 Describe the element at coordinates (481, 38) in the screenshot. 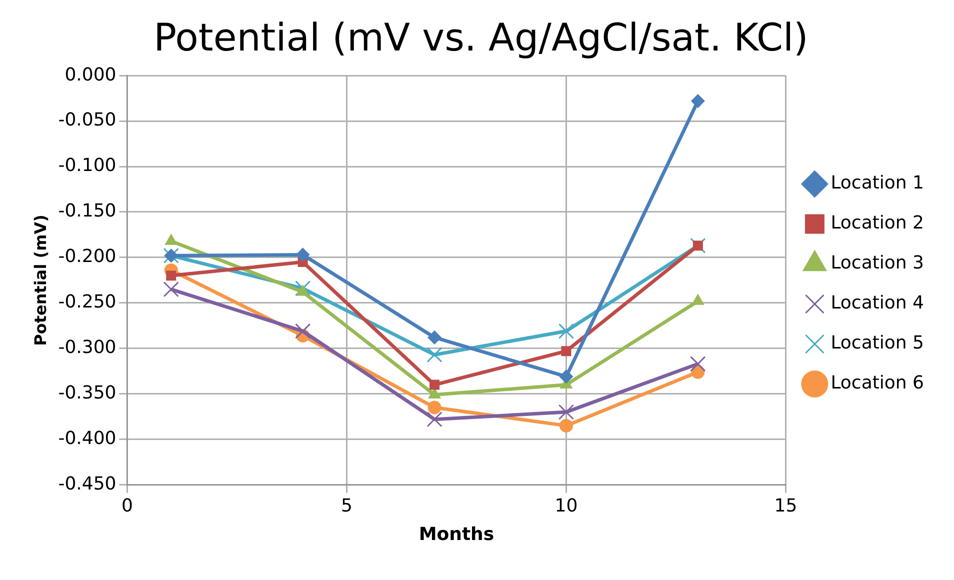

I see `chart-title: Potential (mV vs. Ag/AgCl/sat. KCl)` at that location.